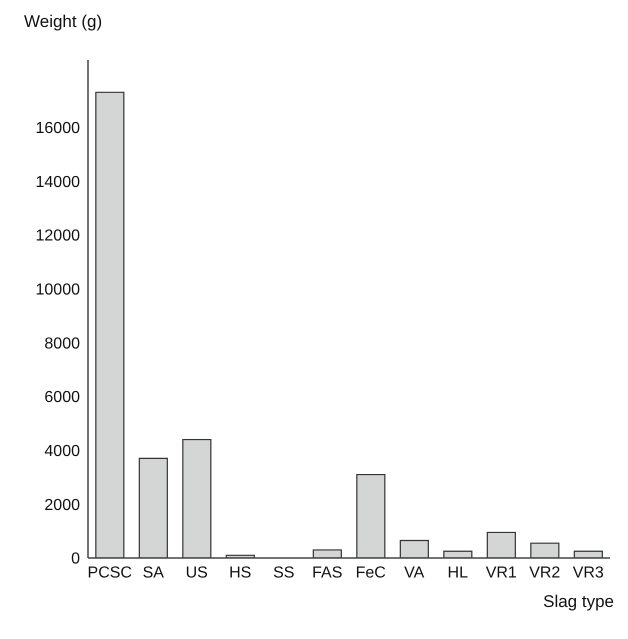  What do you see at coordinates (153, 573) in the screenshot?
I see `x-tick-label: SA` at bounding box center [153, 573].